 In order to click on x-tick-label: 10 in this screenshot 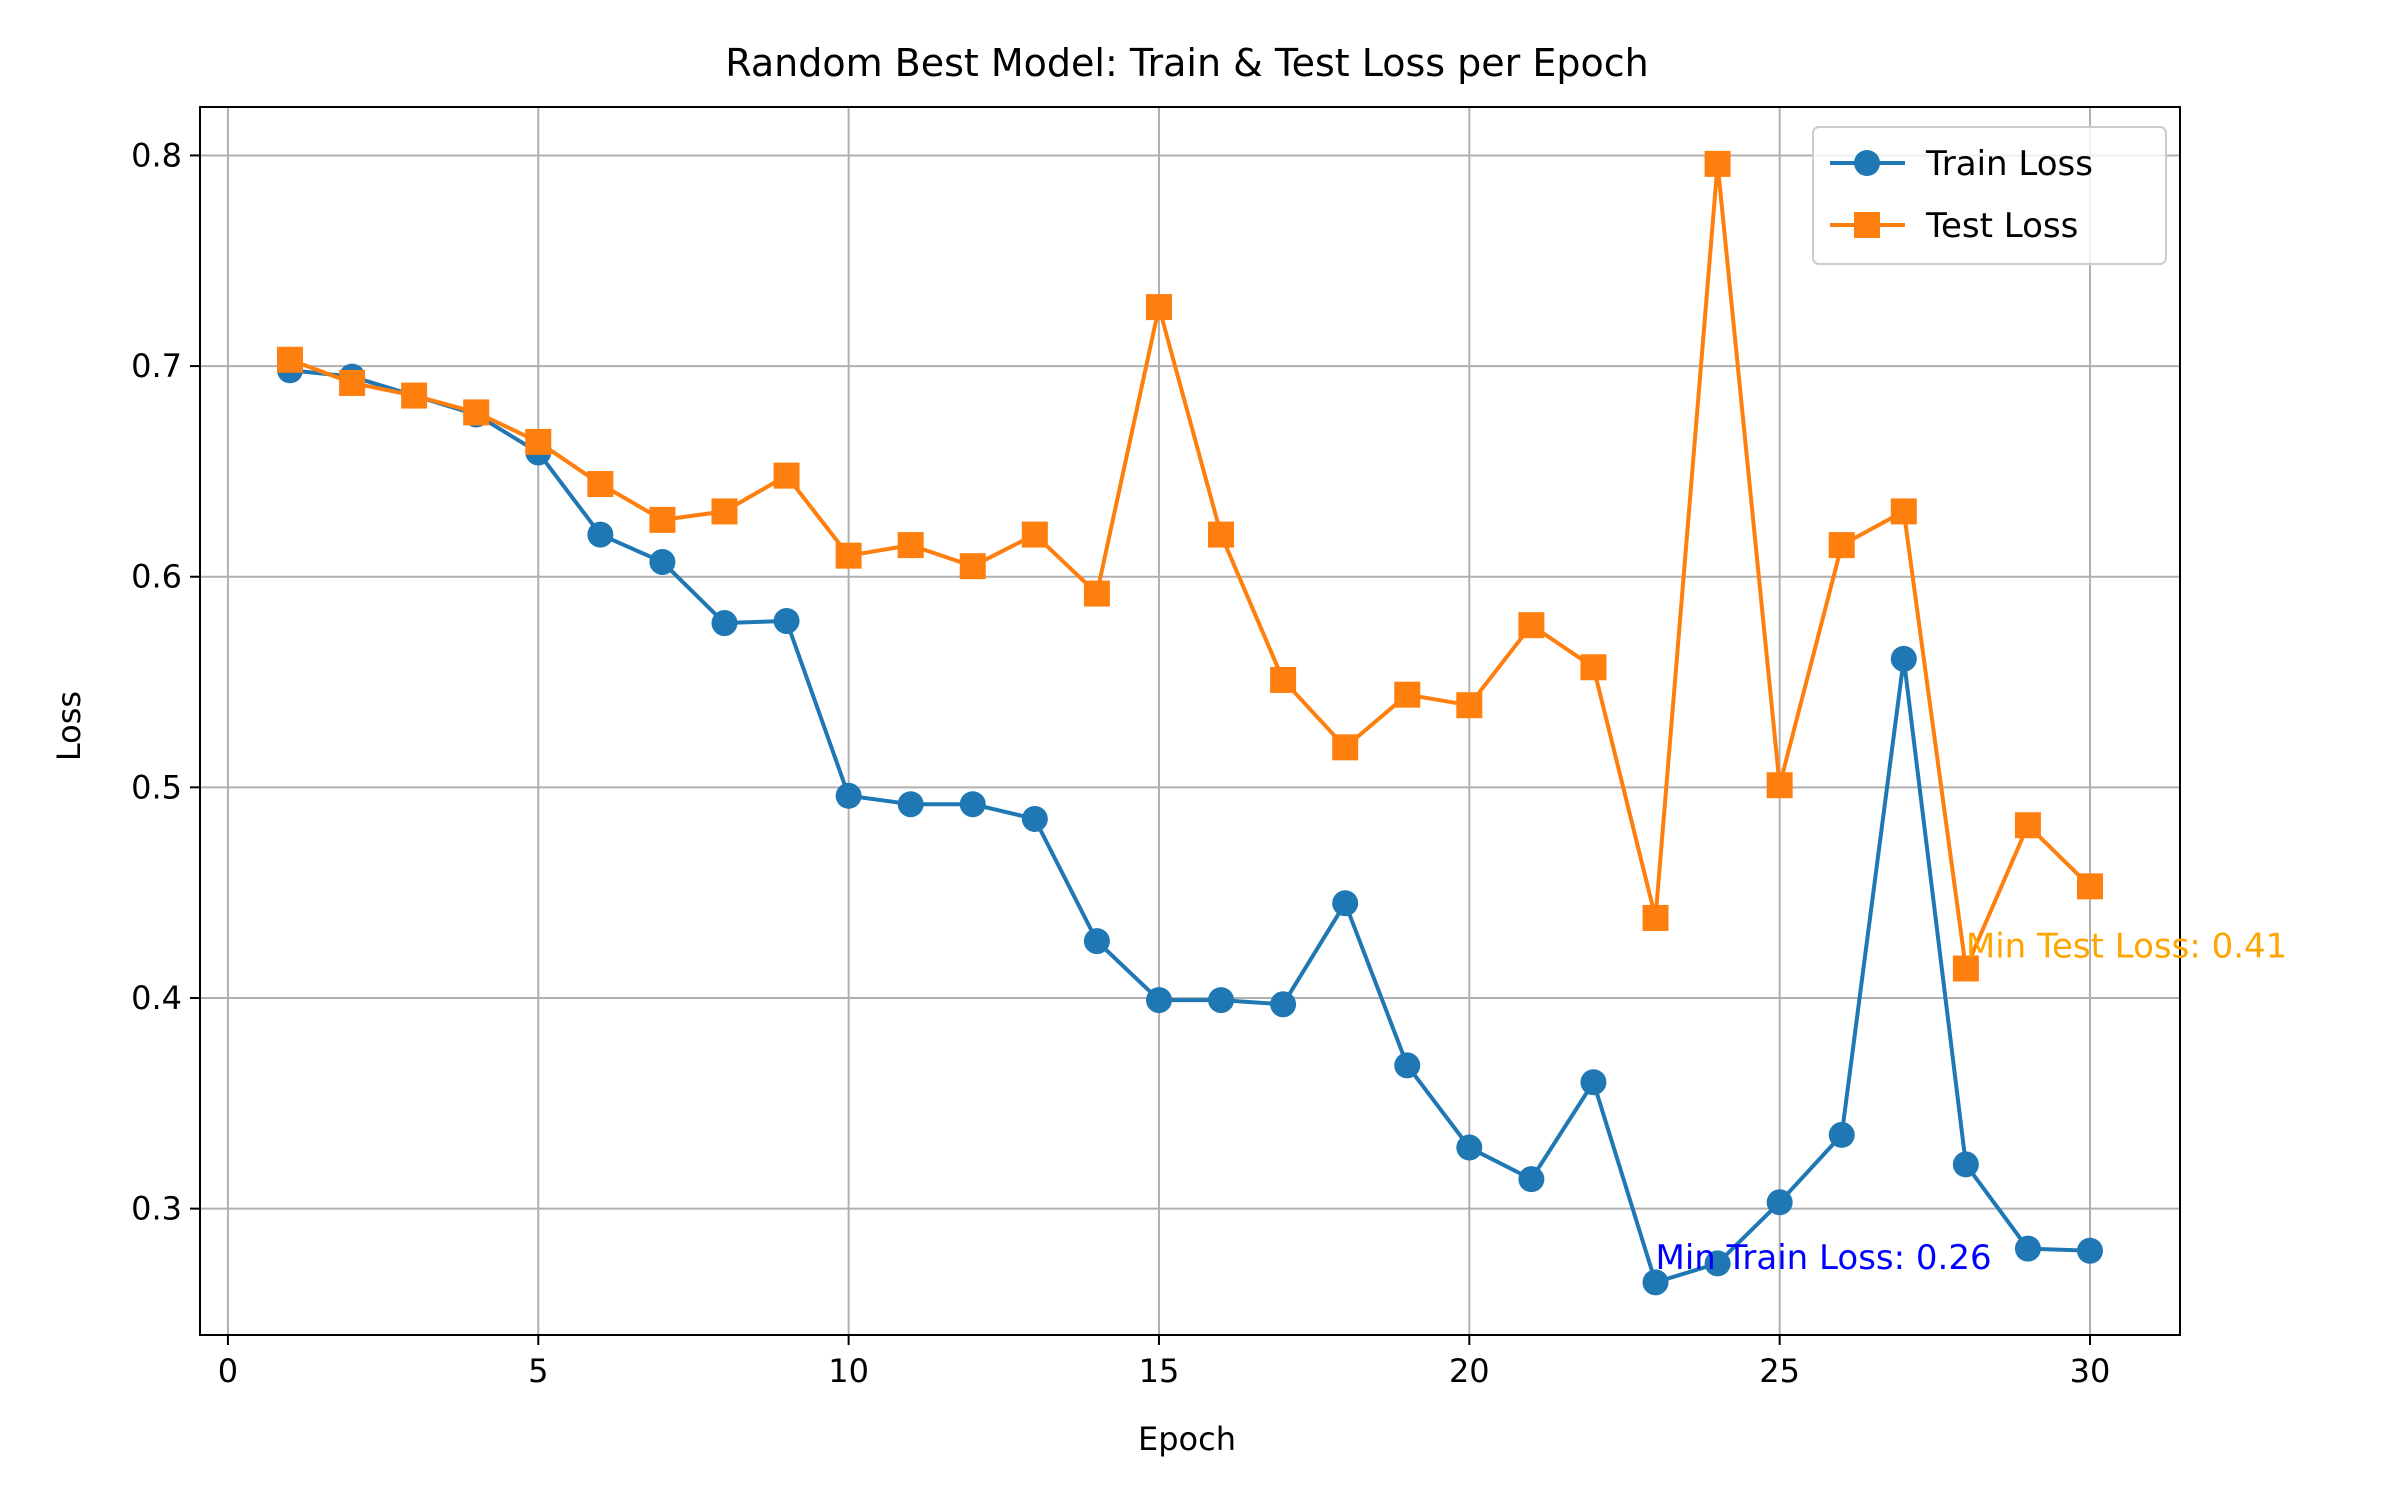, I will do `click(848, 1371)`.